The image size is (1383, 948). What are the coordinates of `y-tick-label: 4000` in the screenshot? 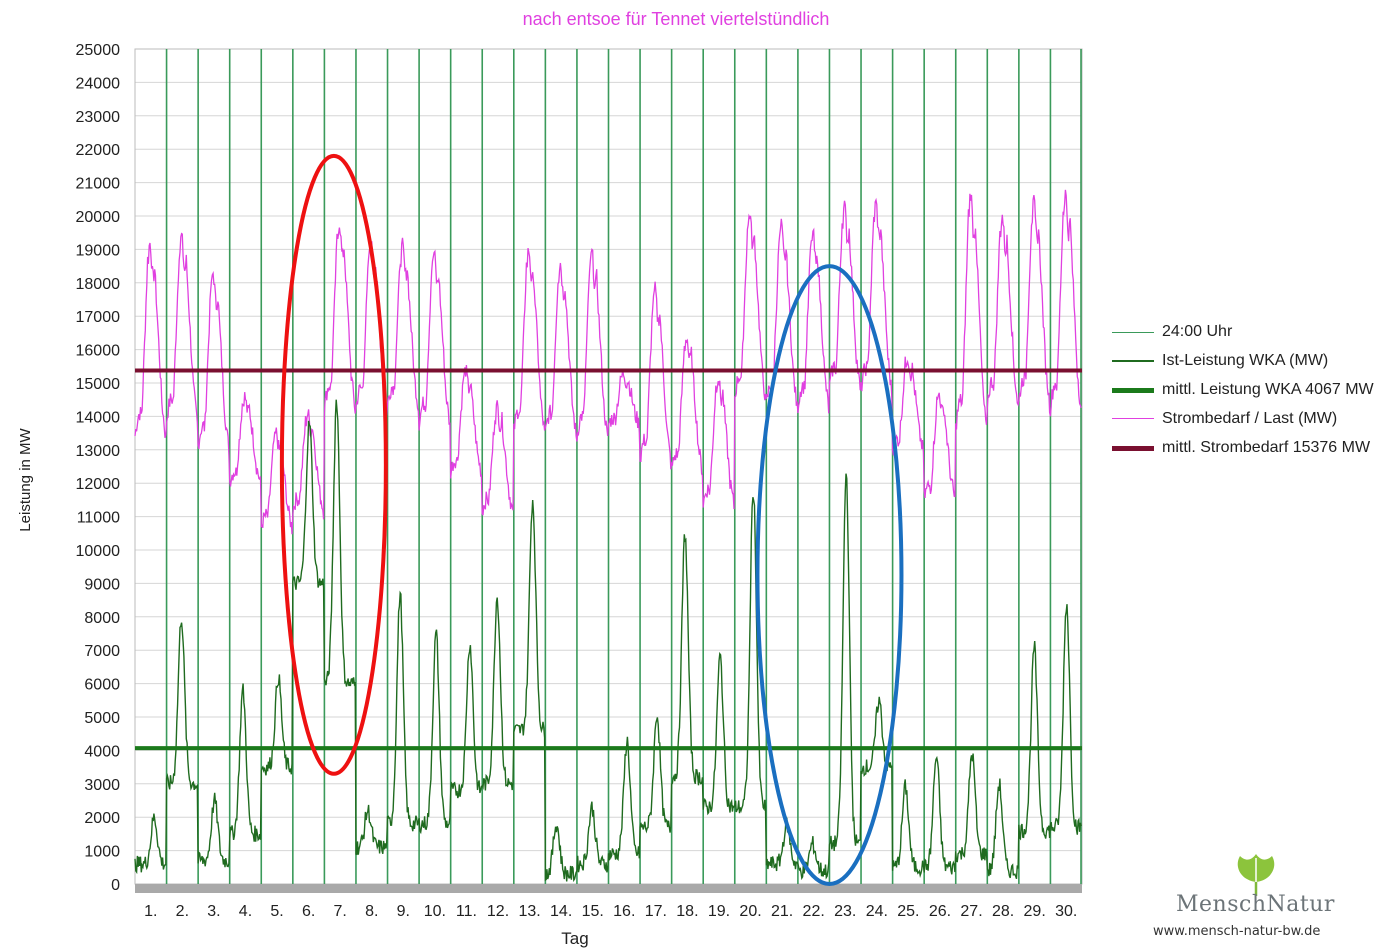 It's located at (102, 751).